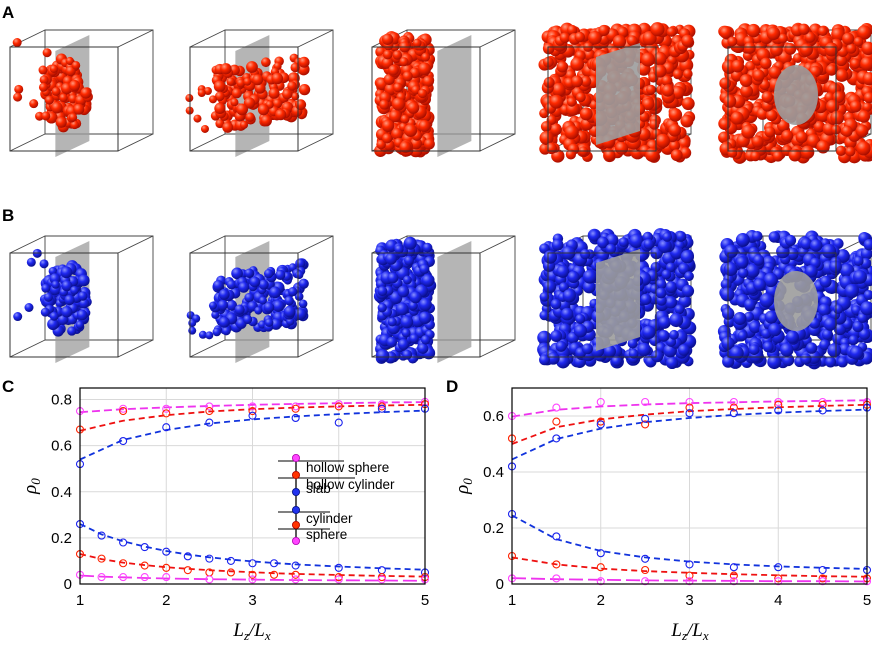 Image resolution: width=872 pixels, height=648 pixels. What do you see at coordinates (443, 299) in the screenshot?
I see `cluster-slab` at bounding box center [443, 299].